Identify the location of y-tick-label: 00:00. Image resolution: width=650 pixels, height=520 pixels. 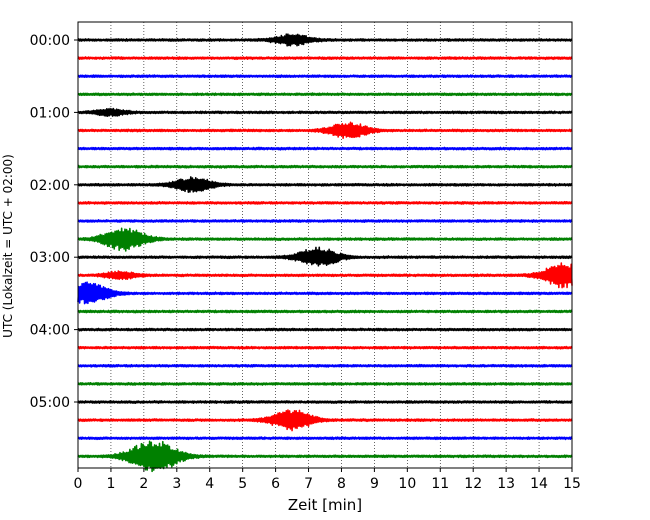
(50, 41).